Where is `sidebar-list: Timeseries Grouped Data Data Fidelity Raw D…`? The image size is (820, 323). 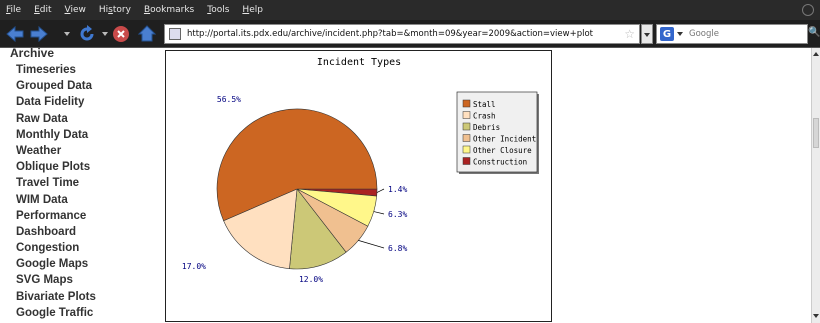 sidebar-list: Timeseries Grouped Data Data Fidelity Raw D… is located at coordinates (56, 191).